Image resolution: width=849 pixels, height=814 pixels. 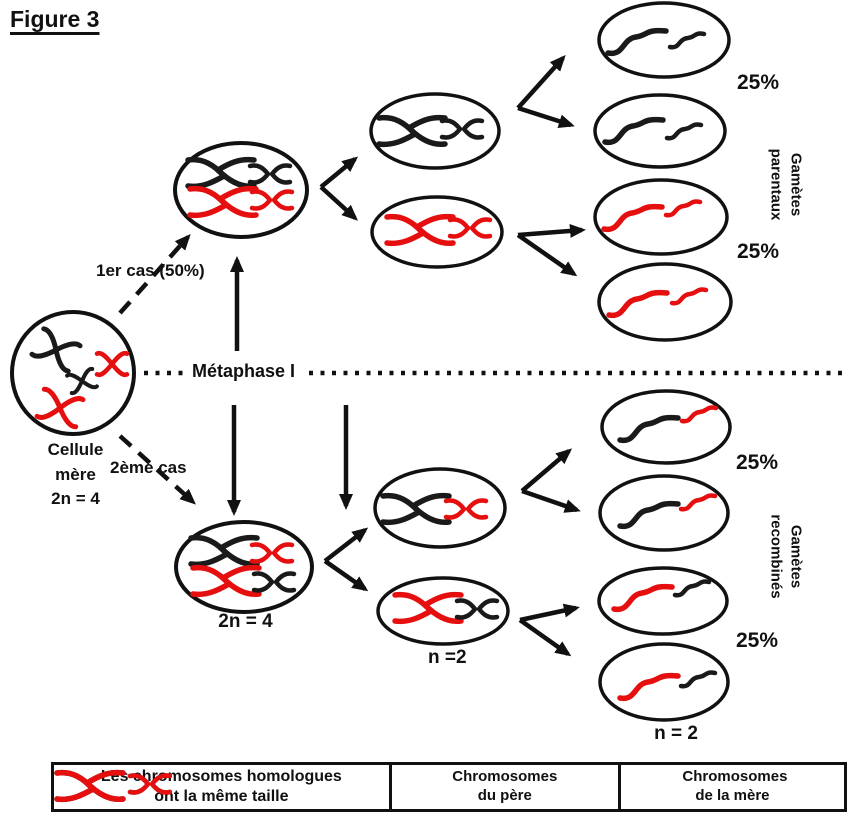 I want to click on label-case1: 1er cas (50%), so click(x=150, y=270).